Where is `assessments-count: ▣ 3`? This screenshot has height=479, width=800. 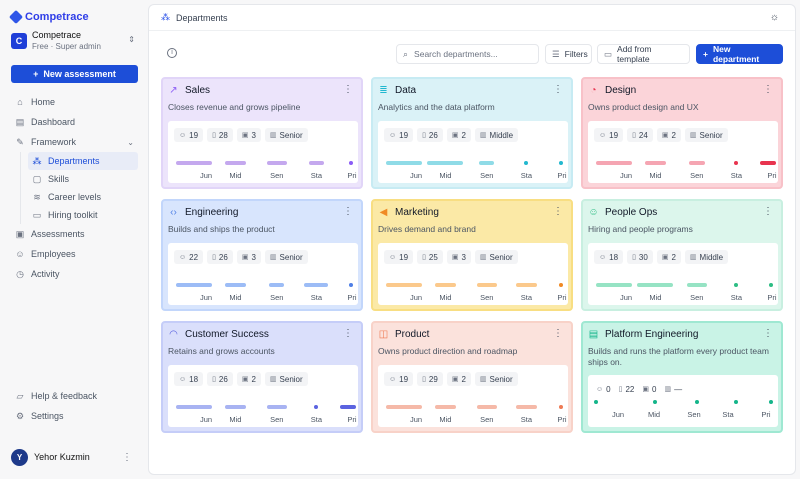 assessments-count: ▣ 3 is located at coordinates (248, 135).